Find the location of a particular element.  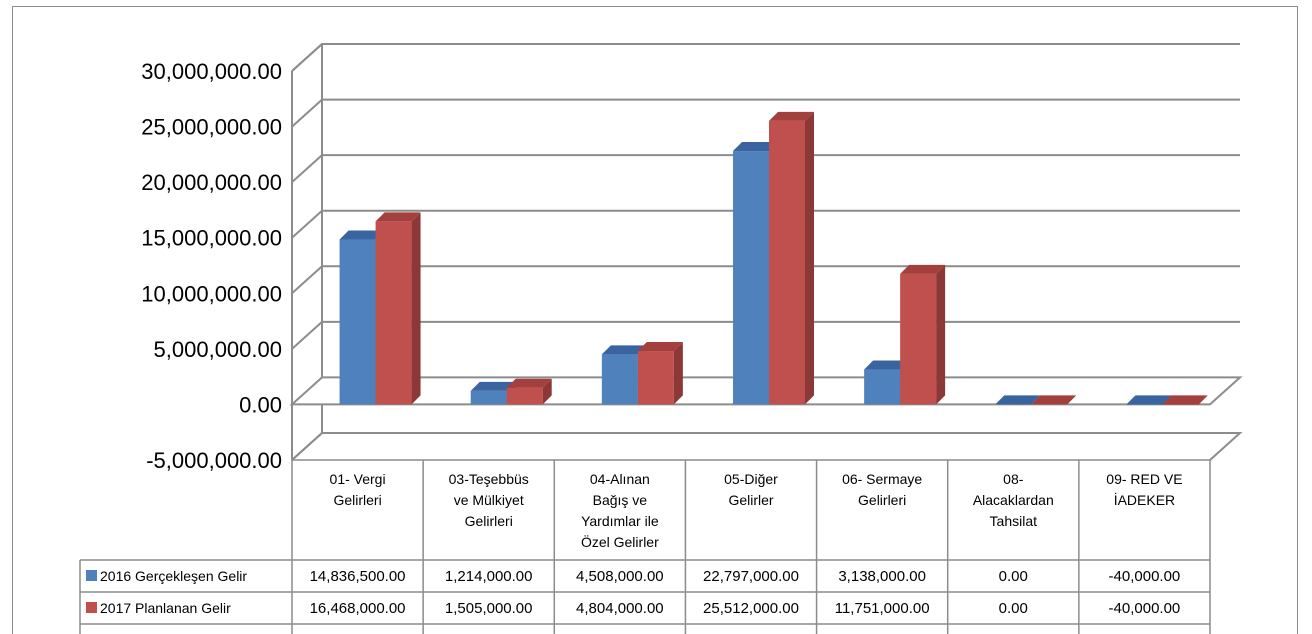

y-tick-label: 30,000,000.00 is located at coordinates (211, 71).